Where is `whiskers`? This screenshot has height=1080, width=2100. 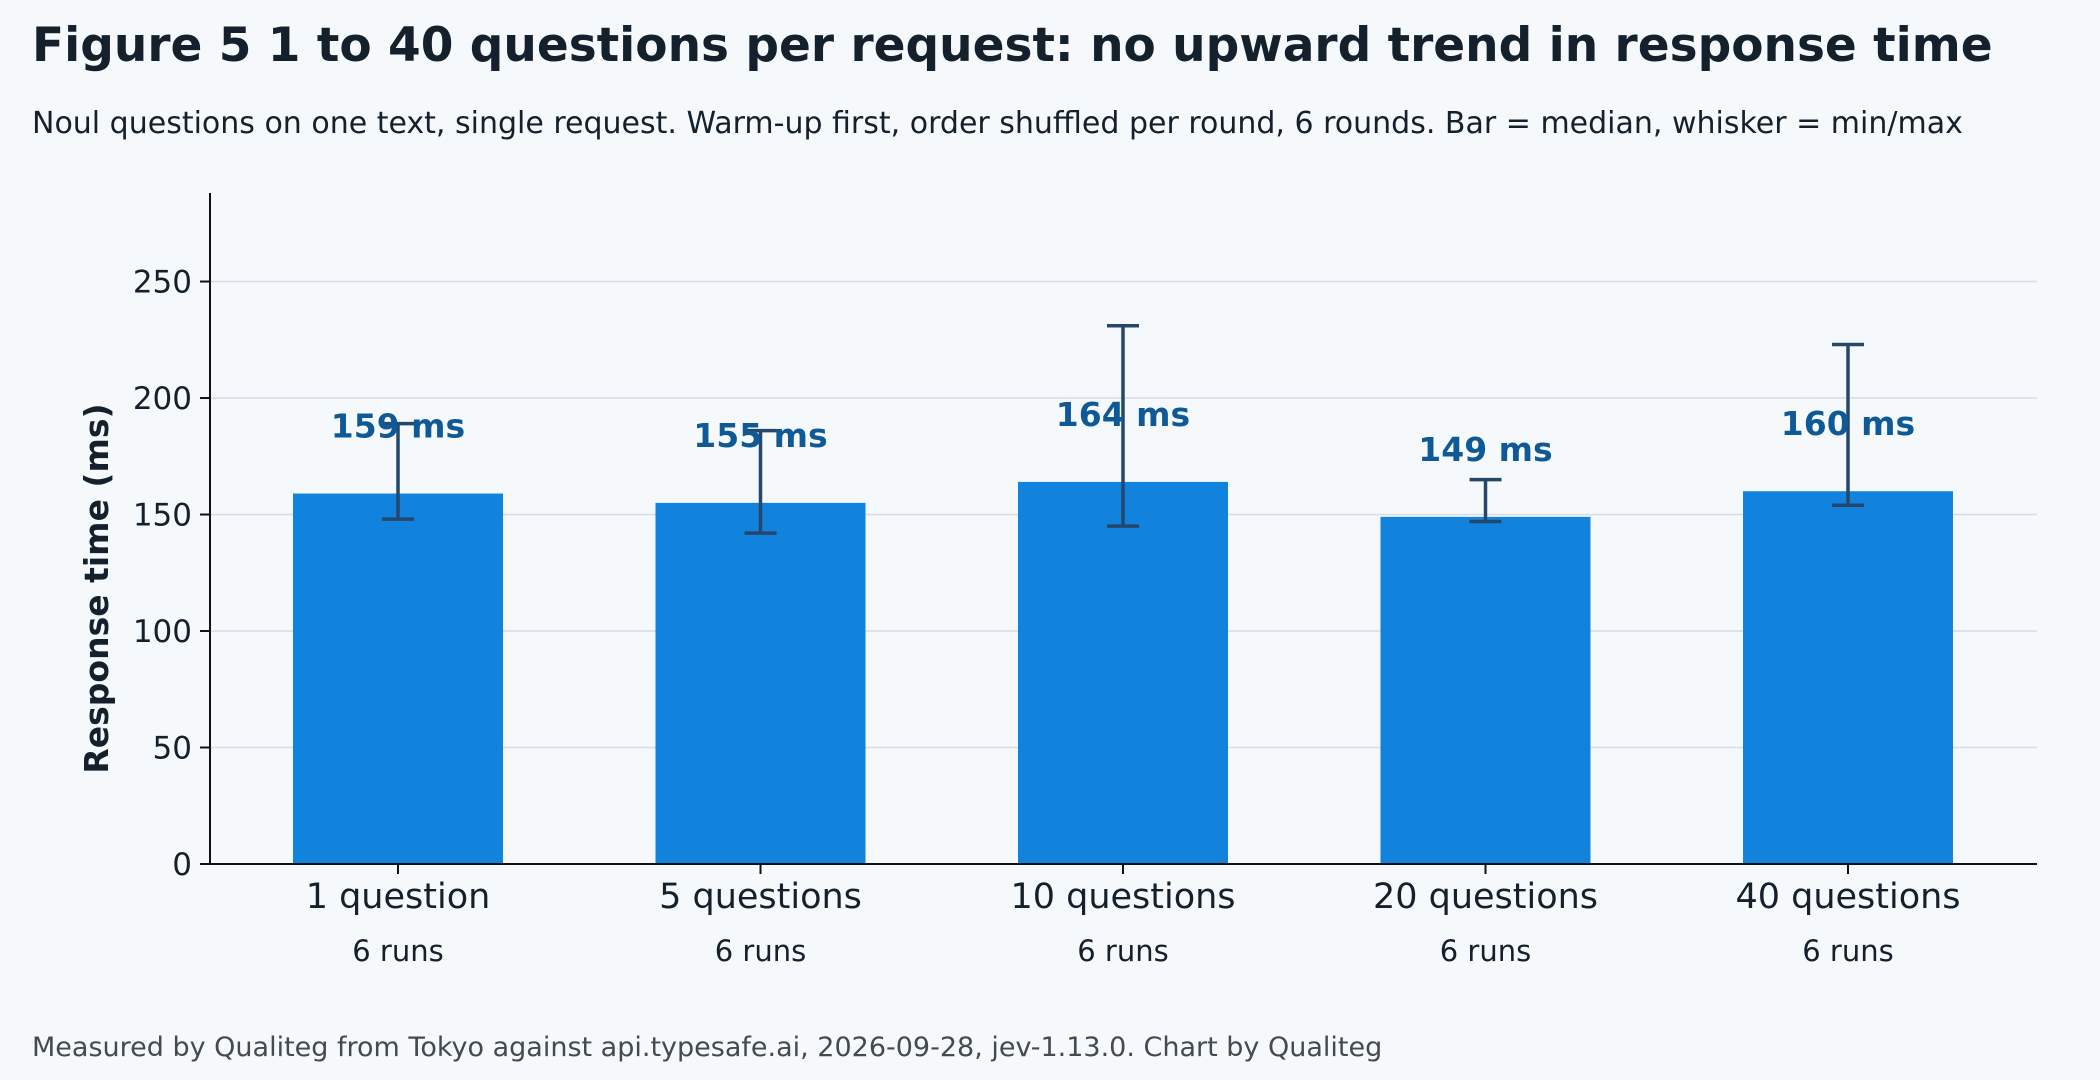
whiskers is located at coordinates (1123, 429).